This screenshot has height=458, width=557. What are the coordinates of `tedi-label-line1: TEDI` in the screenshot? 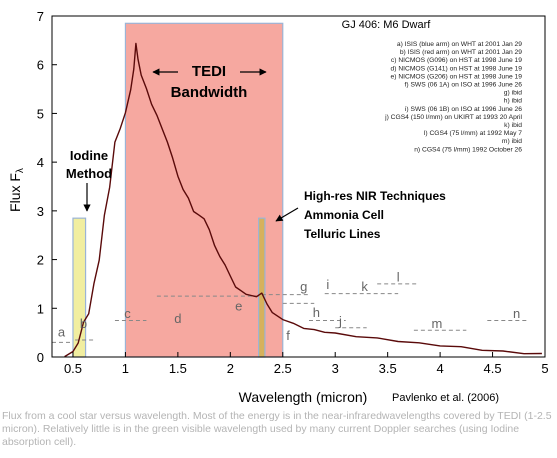 It's located at (209, 71).